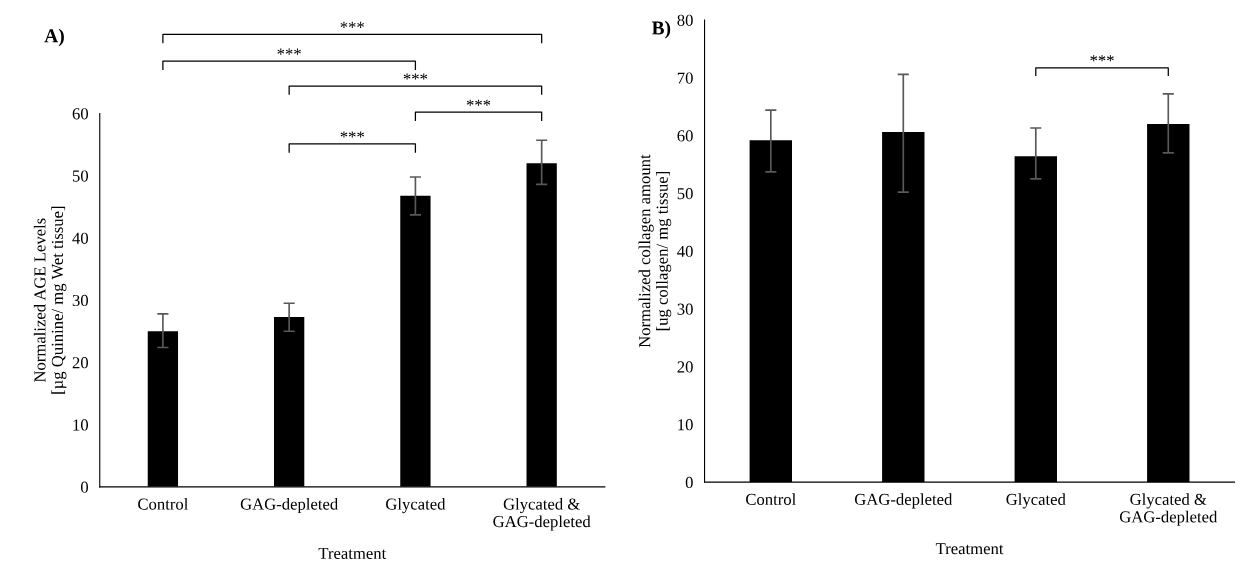 The height and width of the screenshot is (588, 1247). What do you see at coordinates (685, 20) in the screenshot?
I see `y-tick-label: 80` at bounding box center [685, 20].